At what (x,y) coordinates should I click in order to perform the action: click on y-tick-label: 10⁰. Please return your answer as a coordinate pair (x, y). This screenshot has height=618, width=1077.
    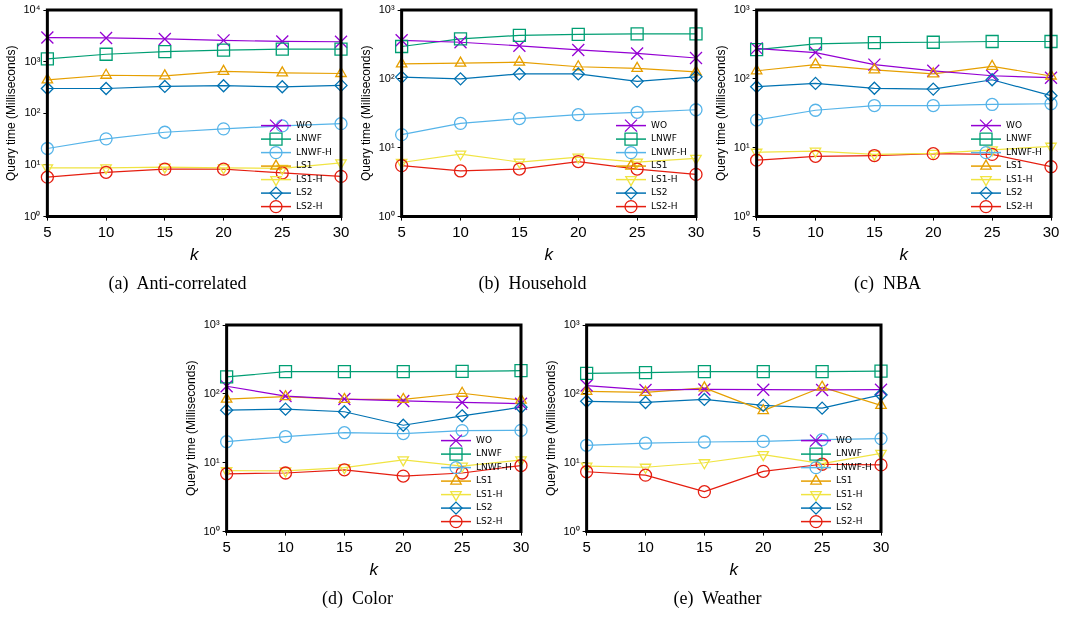
    Looking at the image, I should click on (741, 215).